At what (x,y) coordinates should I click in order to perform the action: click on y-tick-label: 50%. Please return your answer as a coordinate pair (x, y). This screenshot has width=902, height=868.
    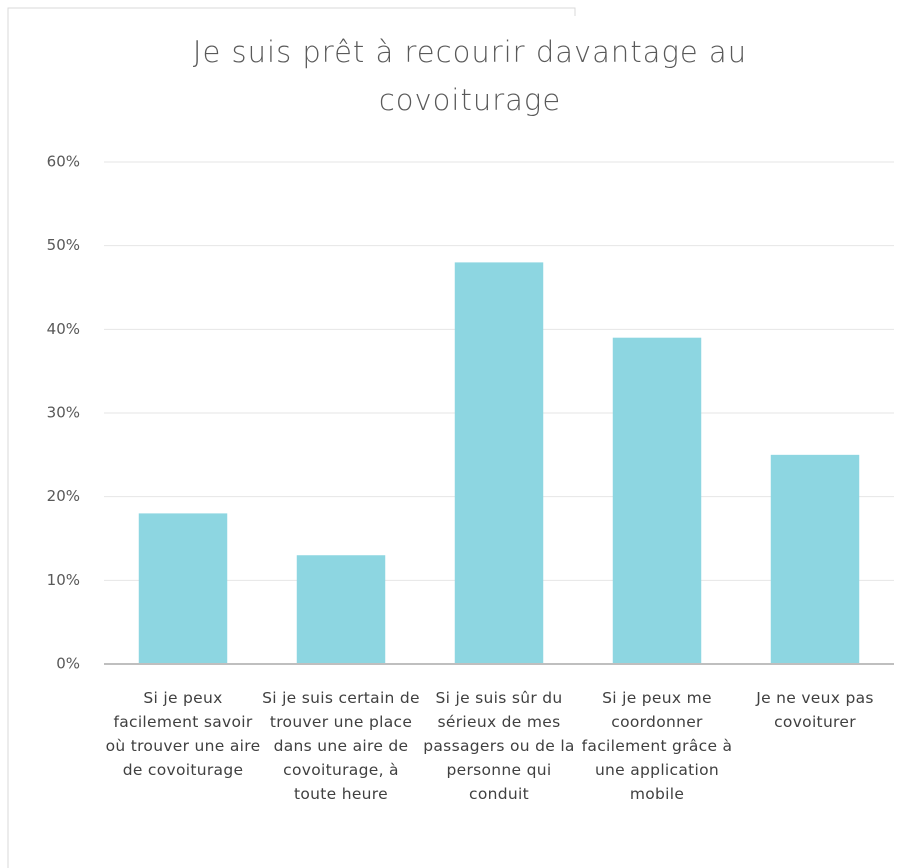
    Looking at the image, I should click on (63, 245).